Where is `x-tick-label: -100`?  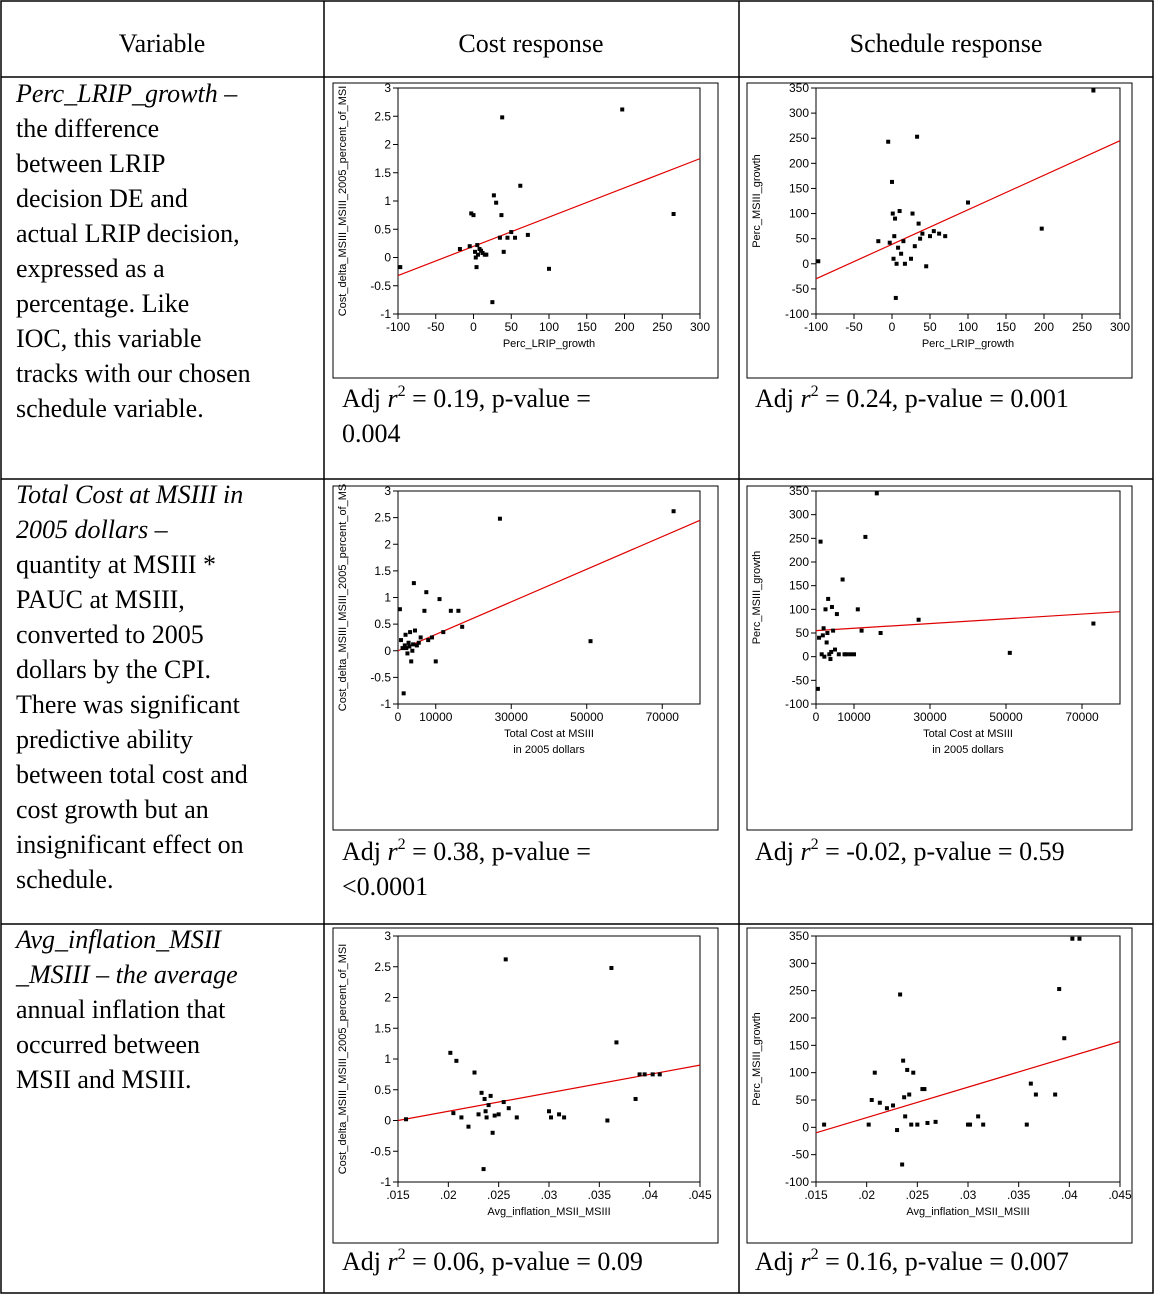
x-tick-label: -100 is located at coordinates (398, 327).